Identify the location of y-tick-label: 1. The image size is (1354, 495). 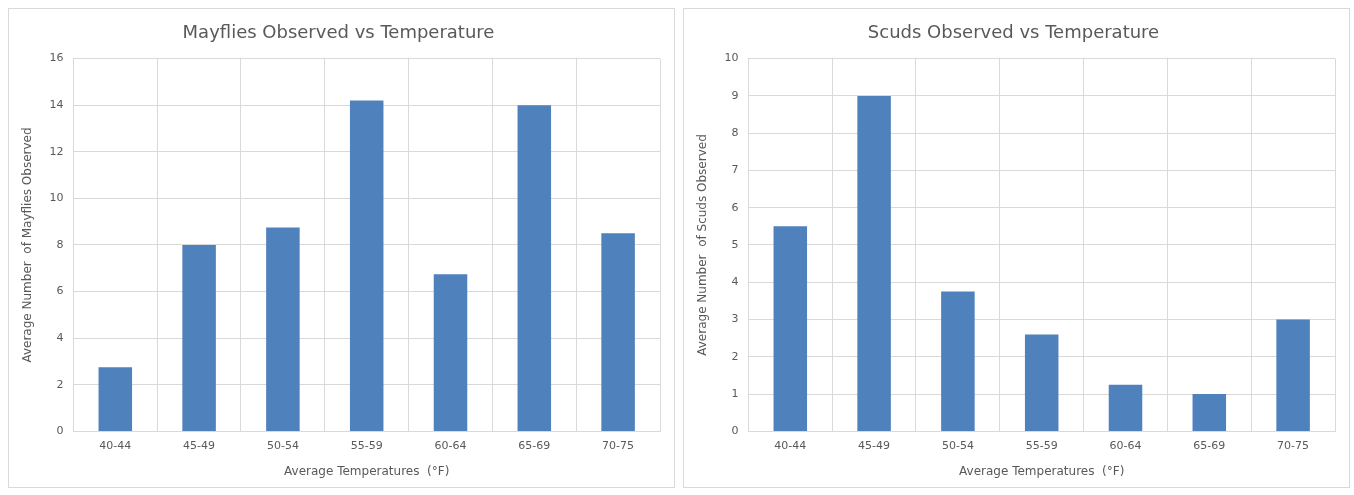
(735, 393).